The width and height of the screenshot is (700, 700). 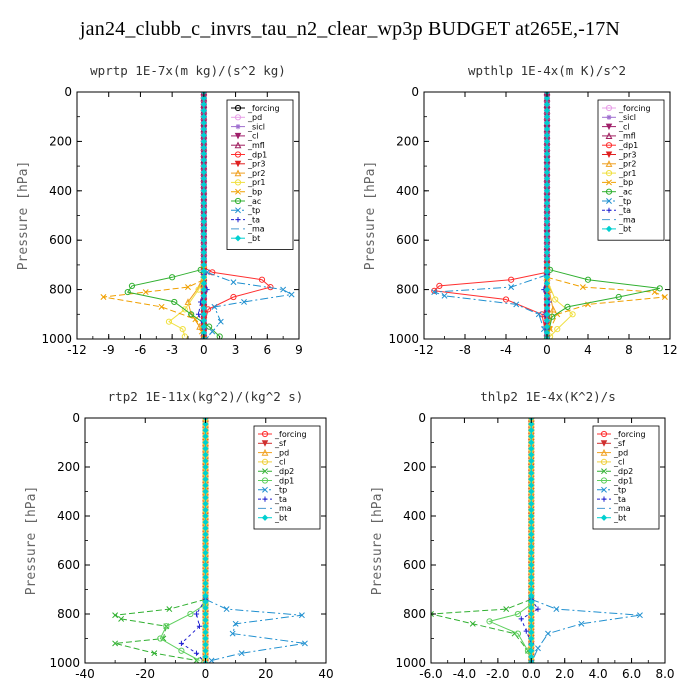 I want to click on x-tick-label: -40, so click(x=85, y=674).